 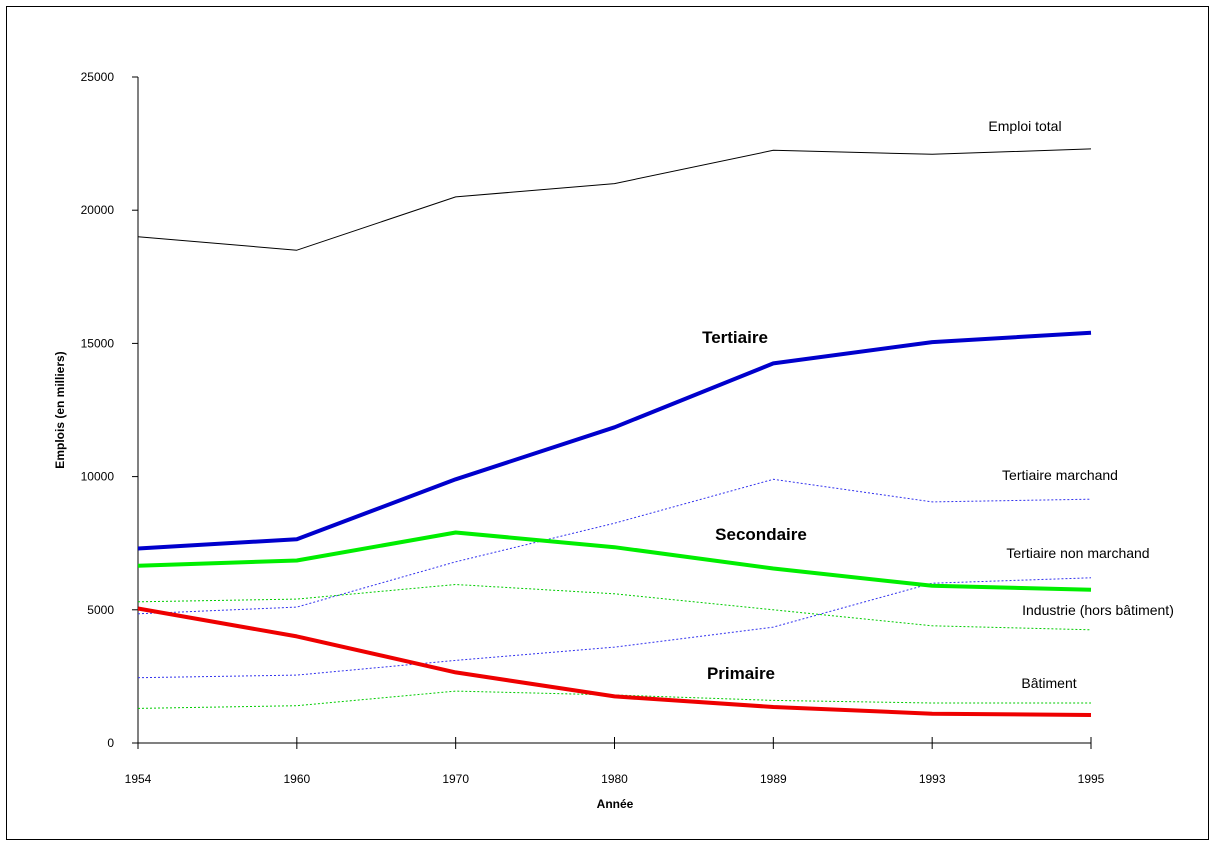 I want to click on y-tick-label: 20000, so click(x=98, y=210).